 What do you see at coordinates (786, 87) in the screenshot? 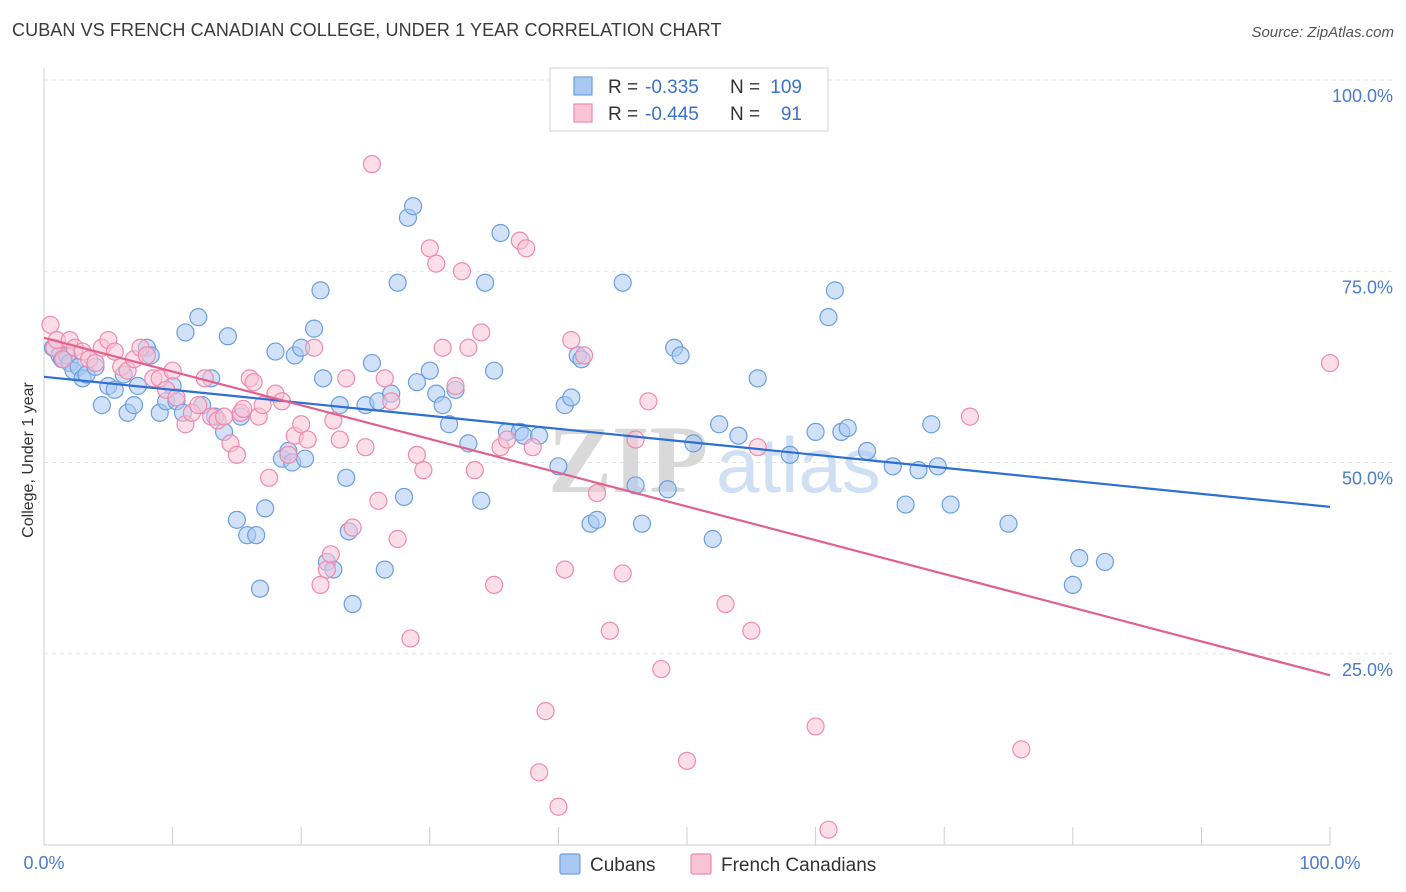
I see `stats-n-value-cubans: 109` at bounding box center [786, 87].